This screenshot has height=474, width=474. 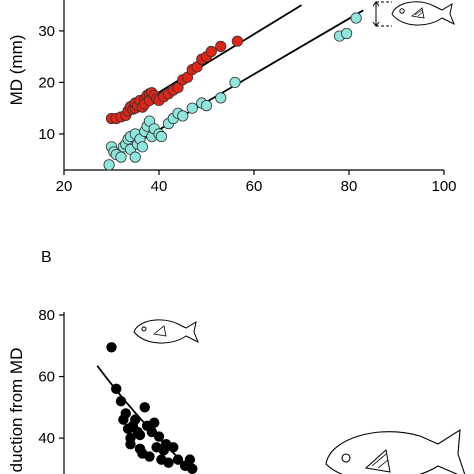 What do you see at coordinates (46, 438) in the screenshot?
I see `panel-b-y-tick-label: 40` at bounding box center [46, 438].